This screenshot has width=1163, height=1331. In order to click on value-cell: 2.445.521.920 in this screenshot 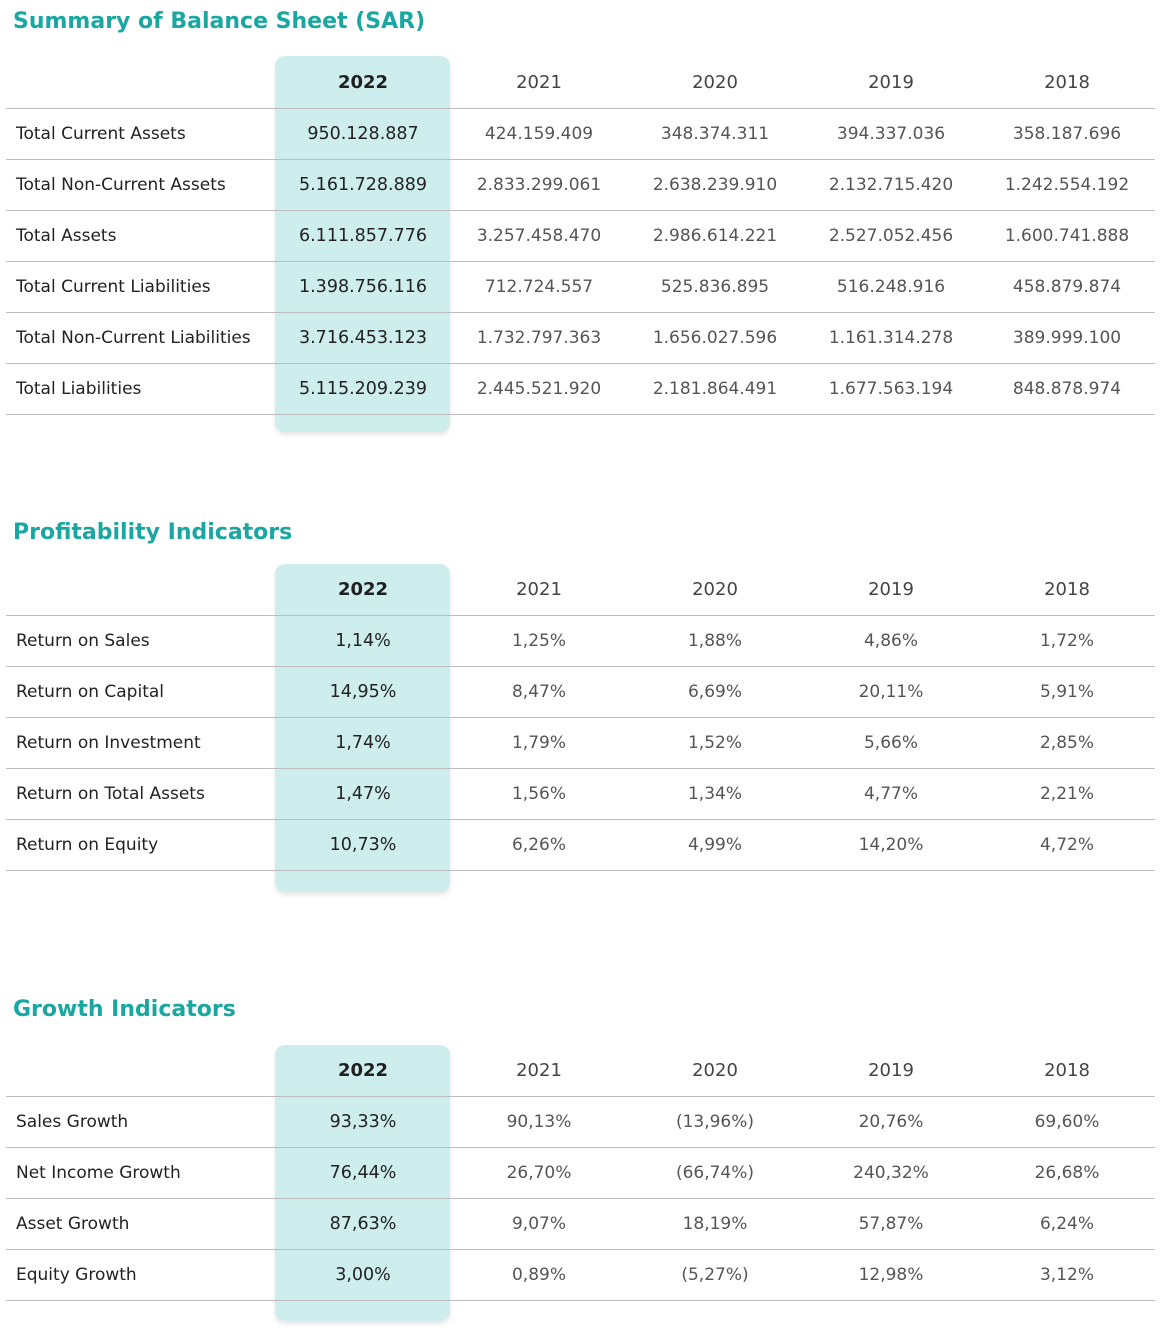, I will do `click(539, 389)`.